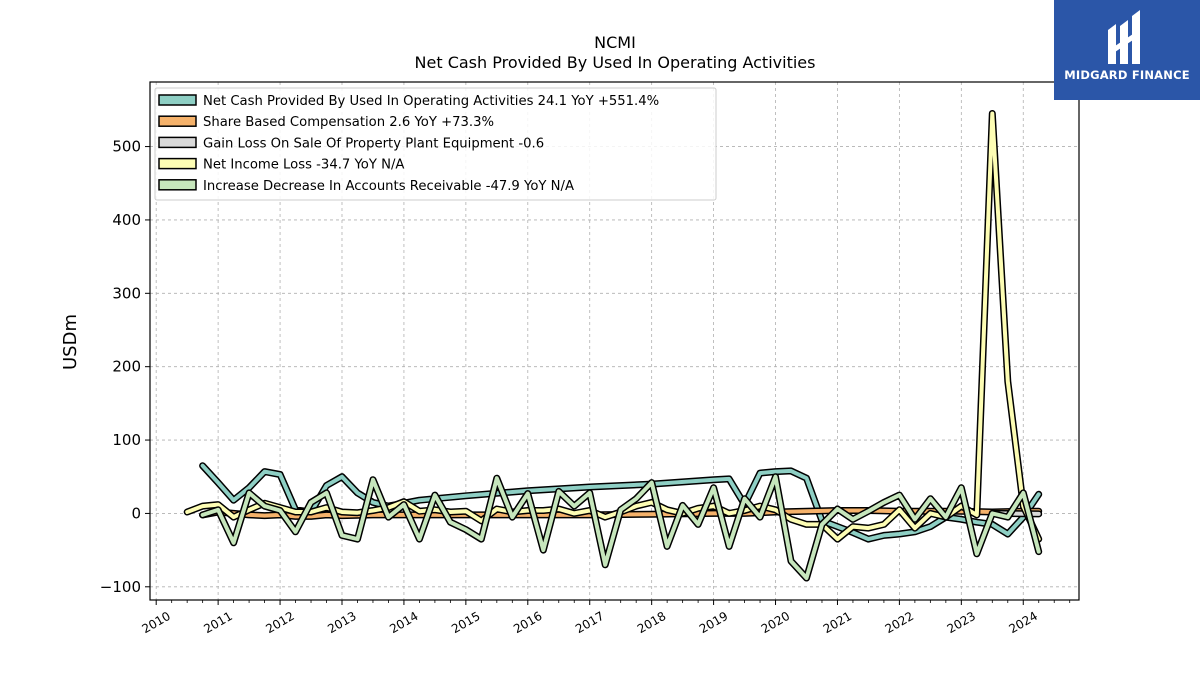  Describe the element at coordinates (899, 622) in the screenshot. I see `x-tick-label: 2022` at that location.